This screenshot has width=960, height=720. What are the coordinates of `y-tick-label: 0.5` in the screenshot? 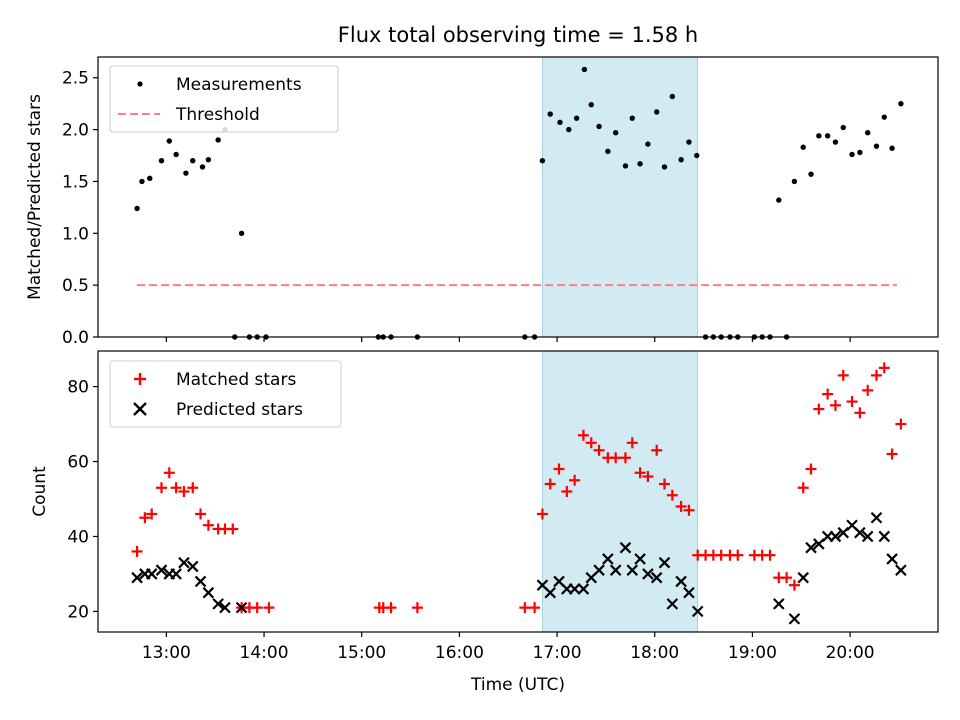 It's located at (75, 286).